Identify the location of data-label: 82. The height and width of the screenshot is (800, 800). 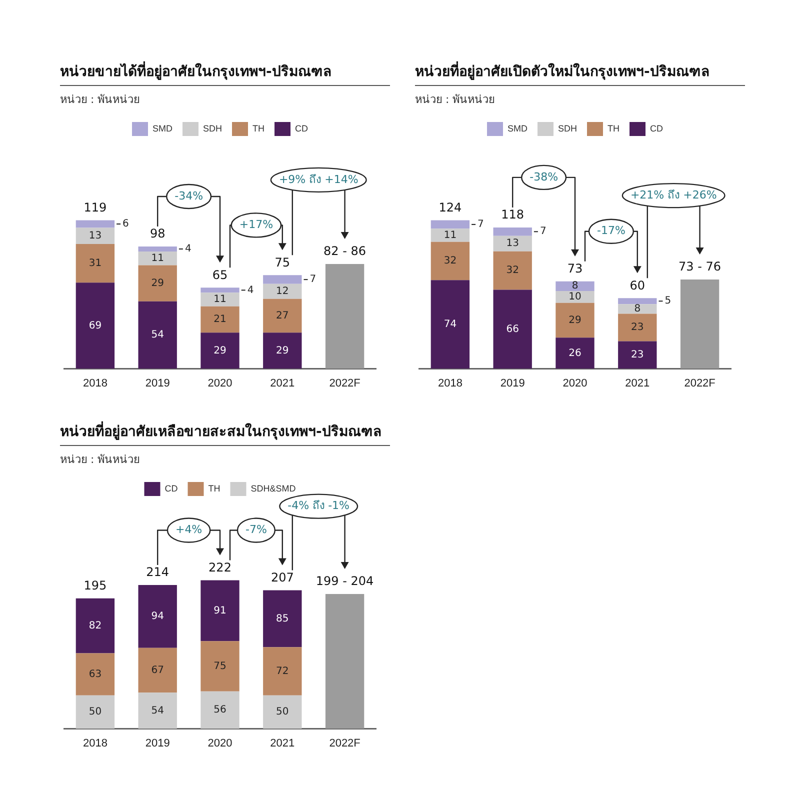
(95, 626).